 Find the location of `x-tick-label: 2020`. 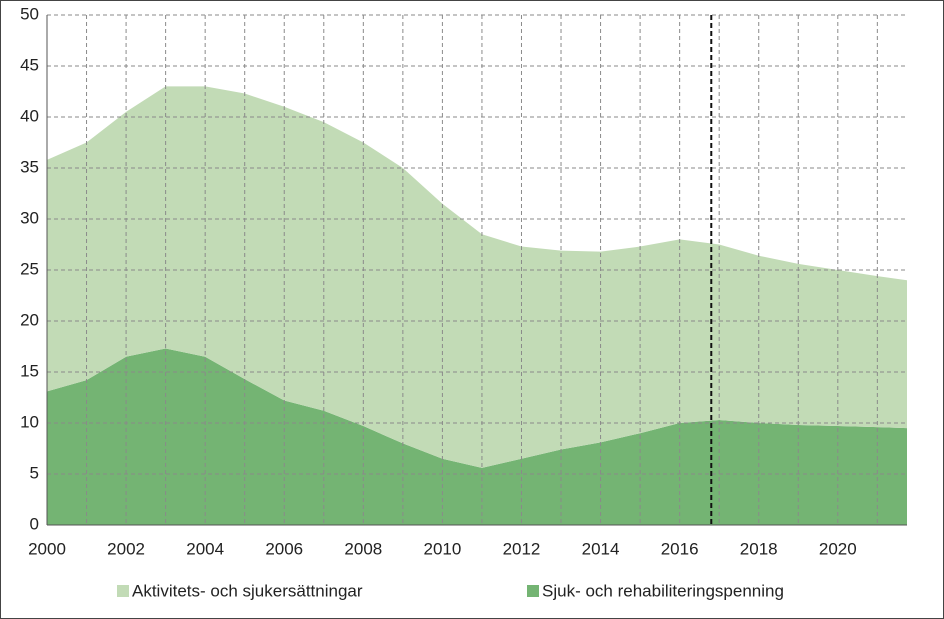

x-tick-label: 2020 is located at coordinates (838, 548).